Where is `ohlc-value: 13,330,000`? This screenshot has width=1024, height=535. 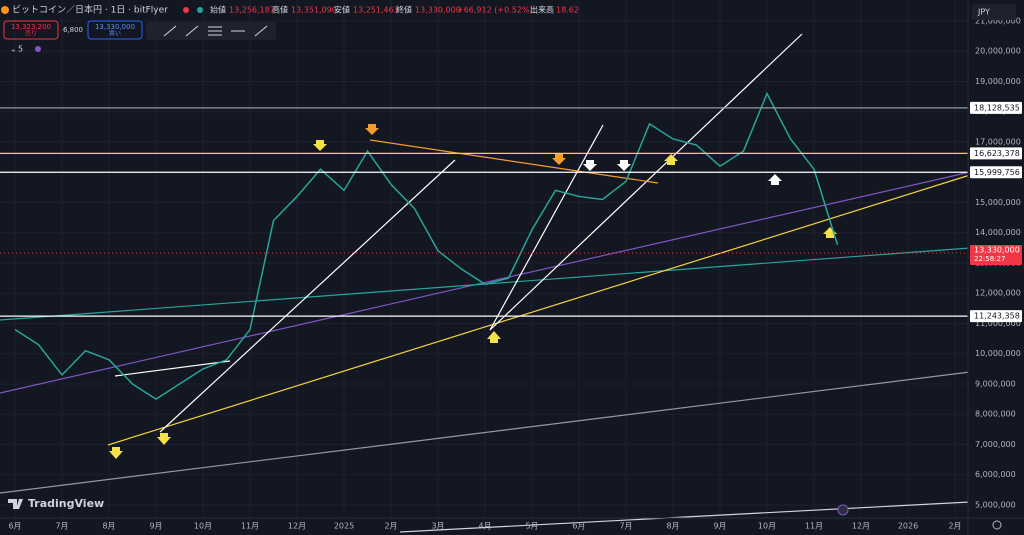 ohlc-value: 13,330,000 is located at coordinates (438, 10).